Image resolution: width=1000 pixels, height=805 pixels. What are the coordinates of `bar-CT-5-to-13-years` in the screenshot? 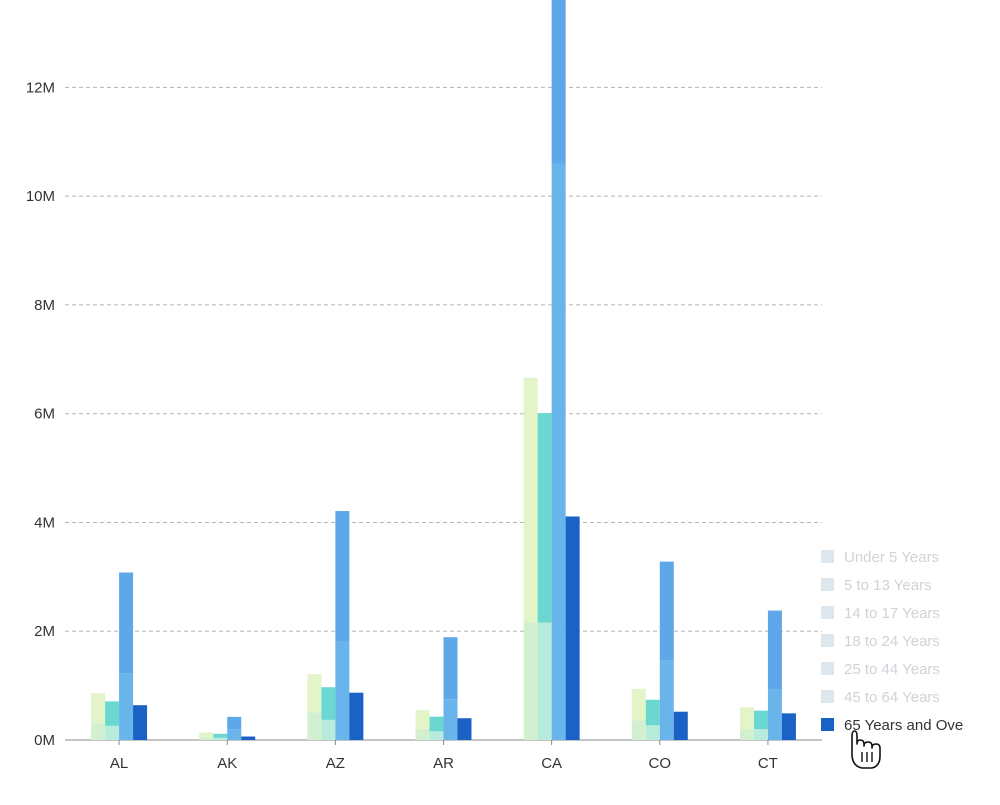 It's located at (746, 718).